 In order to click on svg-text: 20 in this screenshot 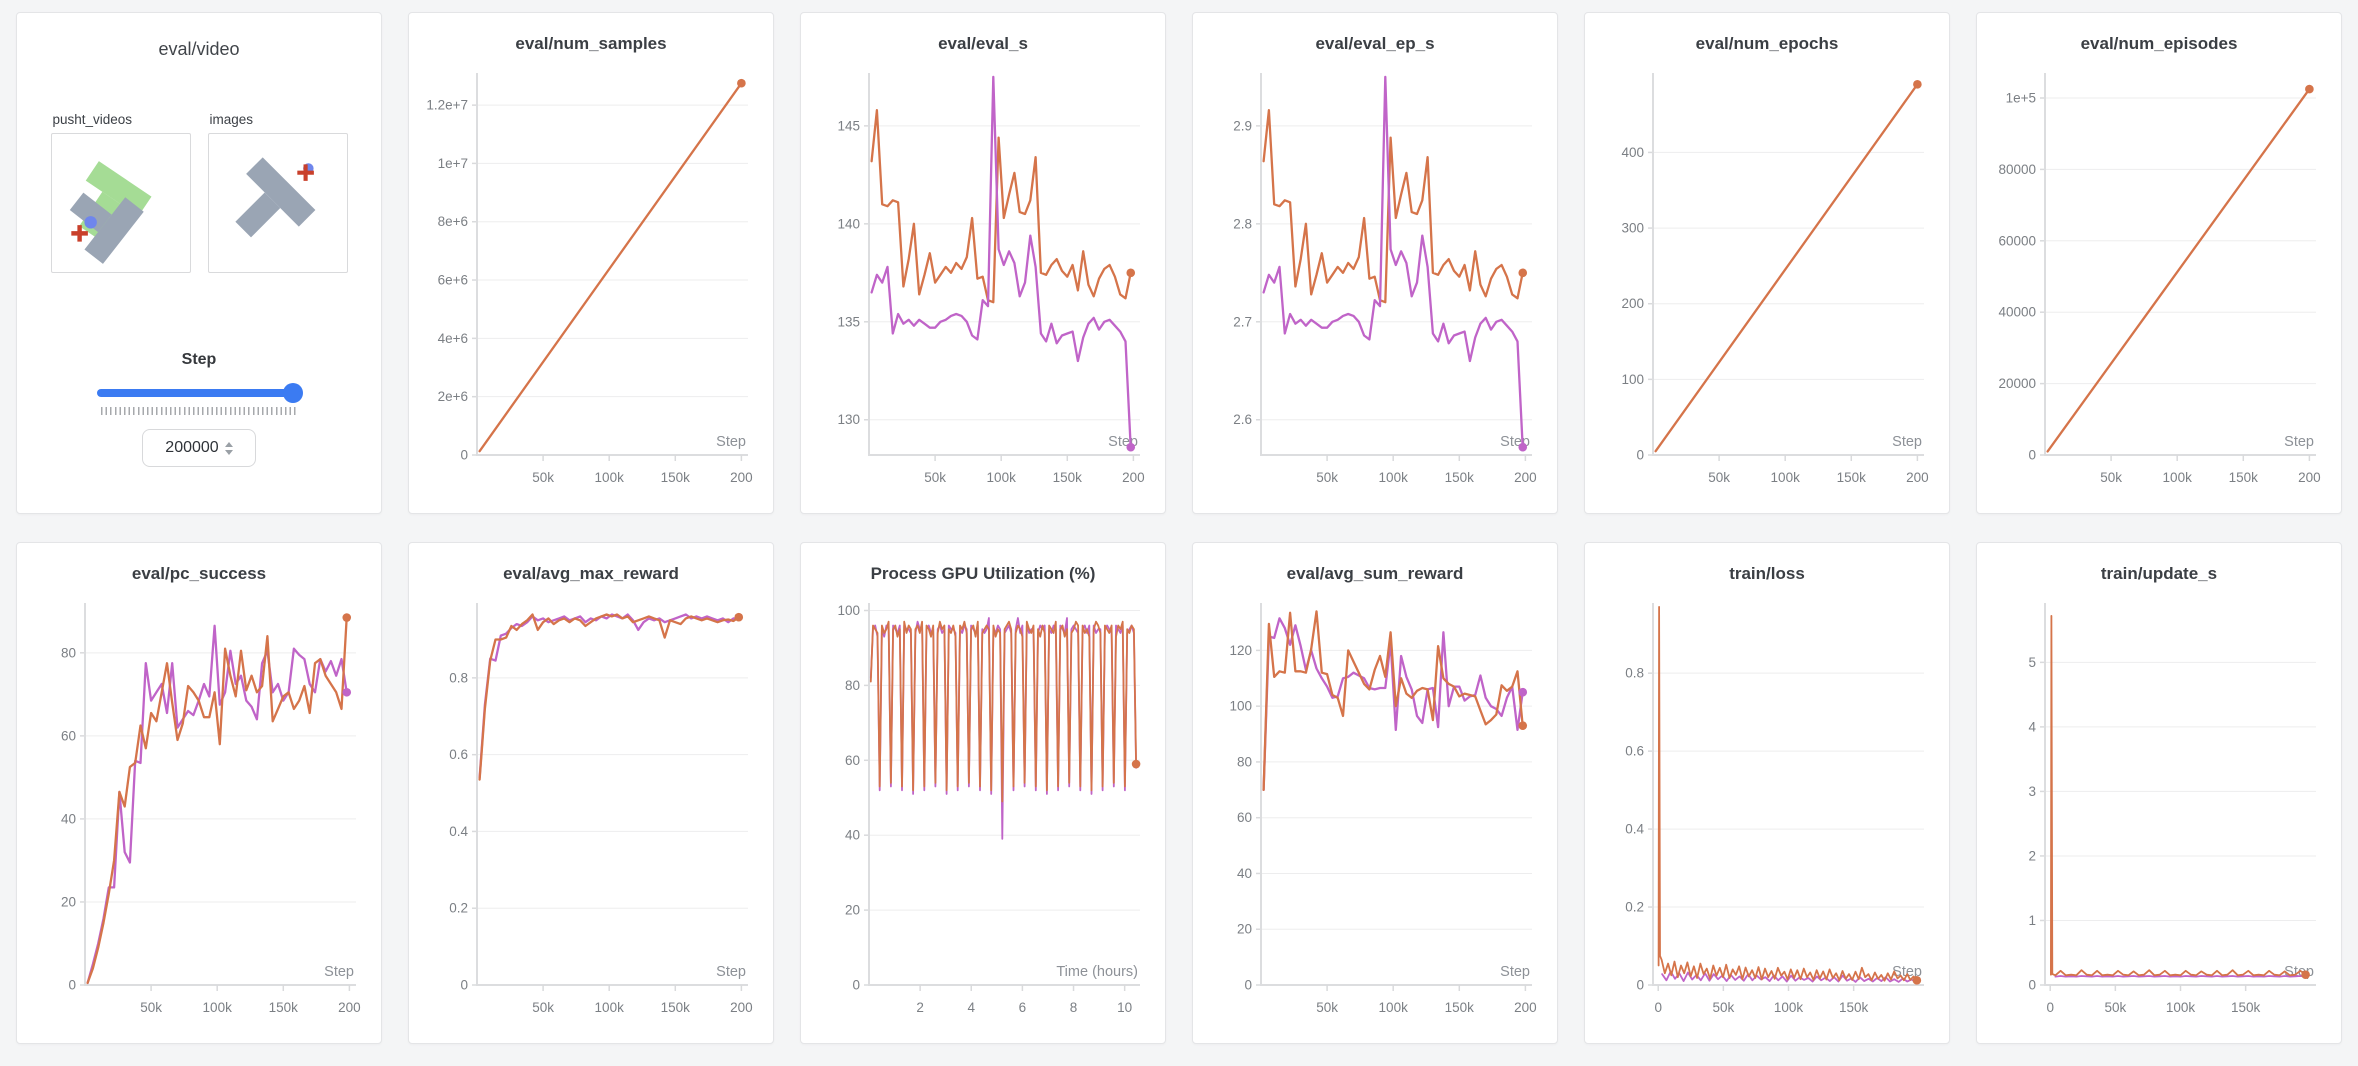, I will do `click(67, 901)`.